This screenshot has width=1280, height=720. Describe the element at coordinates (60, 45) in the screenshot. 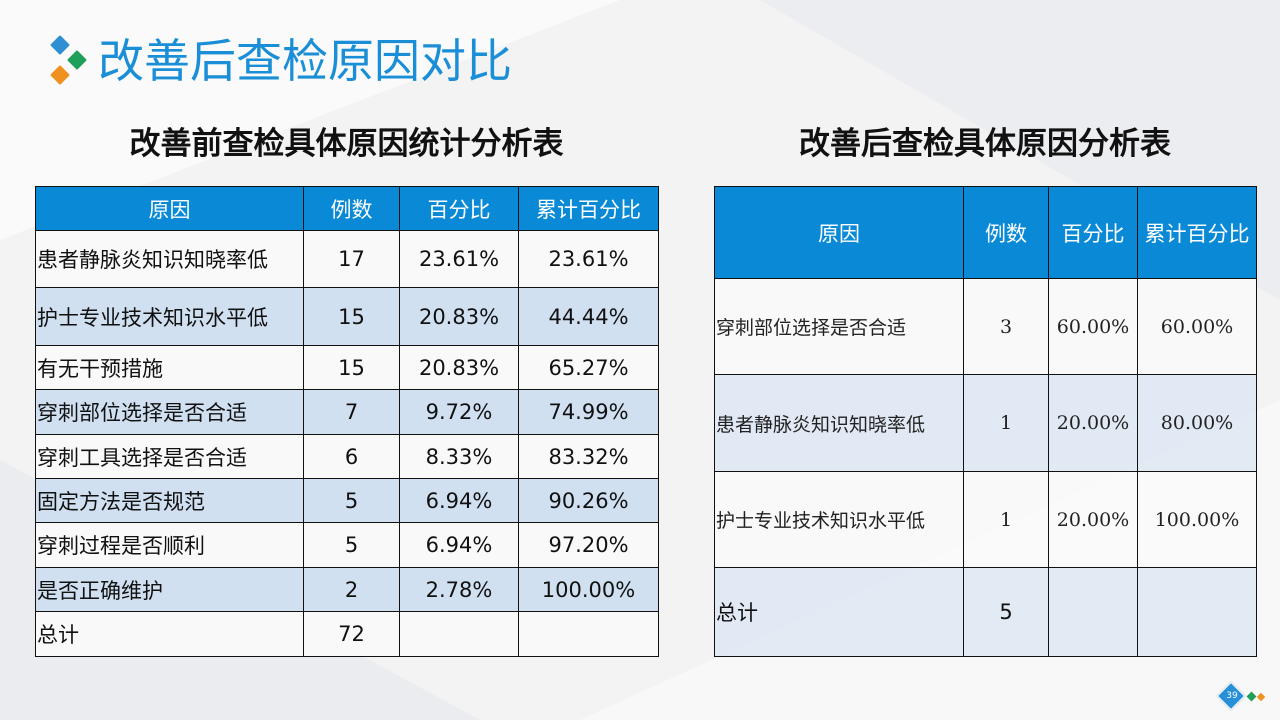

I see `blue-diamond-icon` at that location.